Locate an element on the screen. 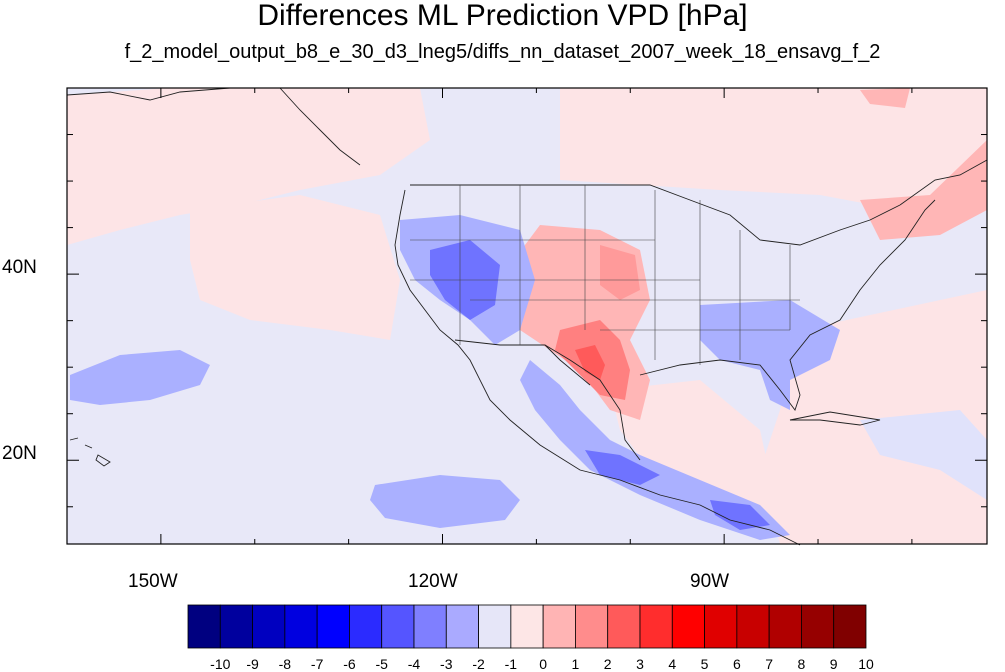  colorbar is located at coordinates (527, 626).